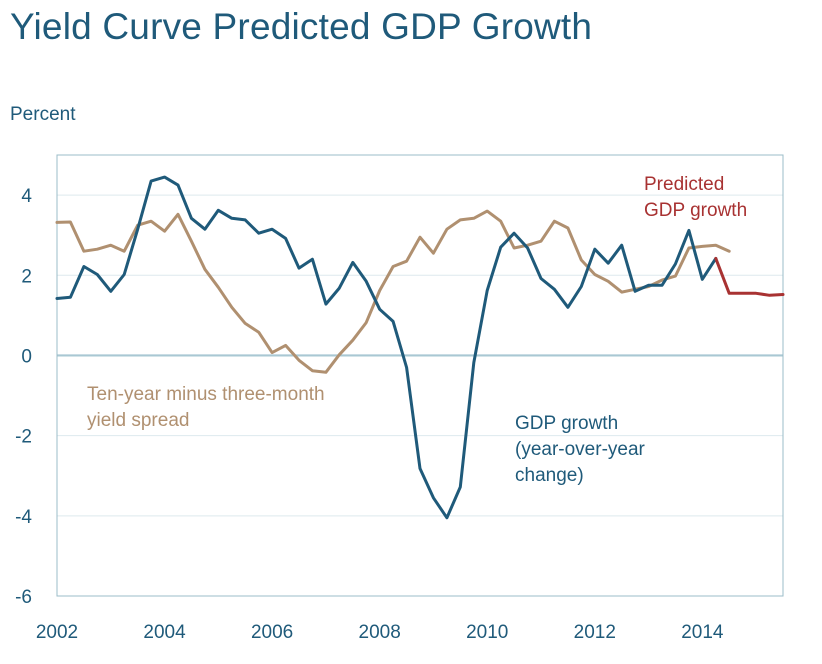 This screenshot has width=822, height=664. What do you see at coordinates (23, 437) in the screenshot?
I see `y-tick-label: -2` at bounding box center [23, 437].